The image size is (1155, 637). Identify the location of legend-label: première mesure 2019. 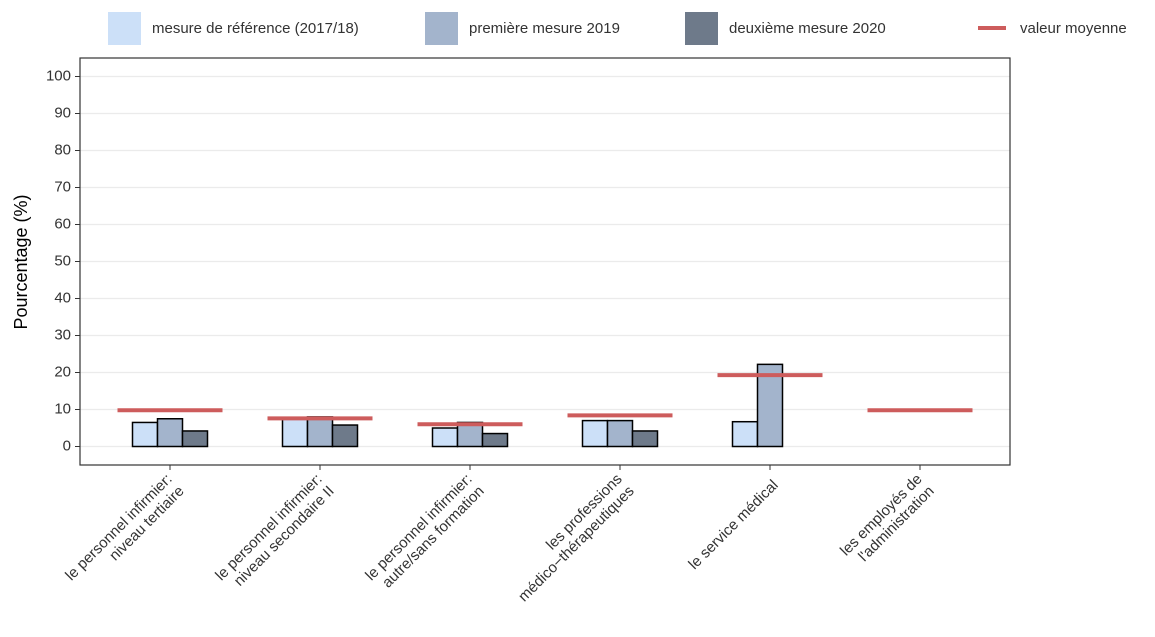
(544, 28).